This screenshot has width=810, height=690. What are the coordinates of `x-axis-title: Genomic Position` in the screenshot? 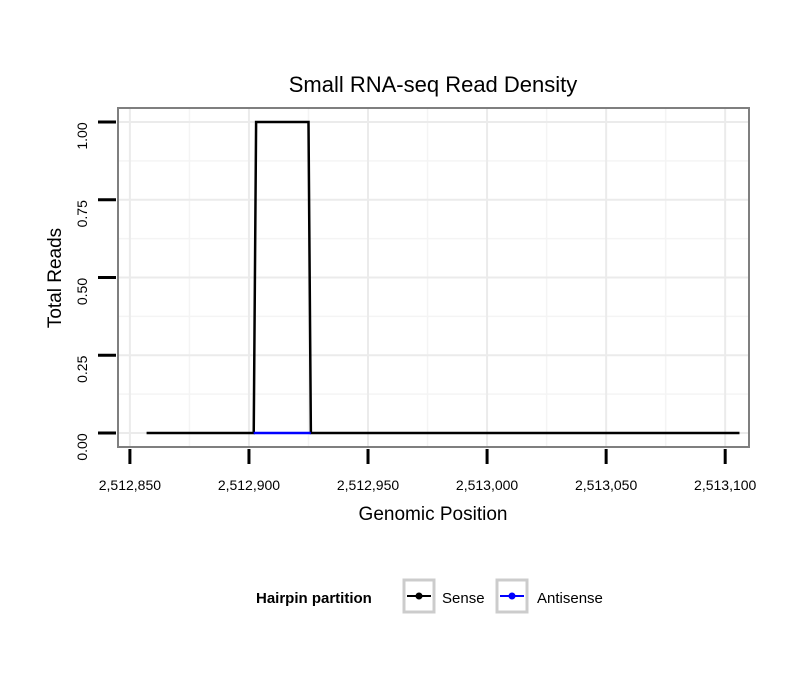 It's located at (433, 514).